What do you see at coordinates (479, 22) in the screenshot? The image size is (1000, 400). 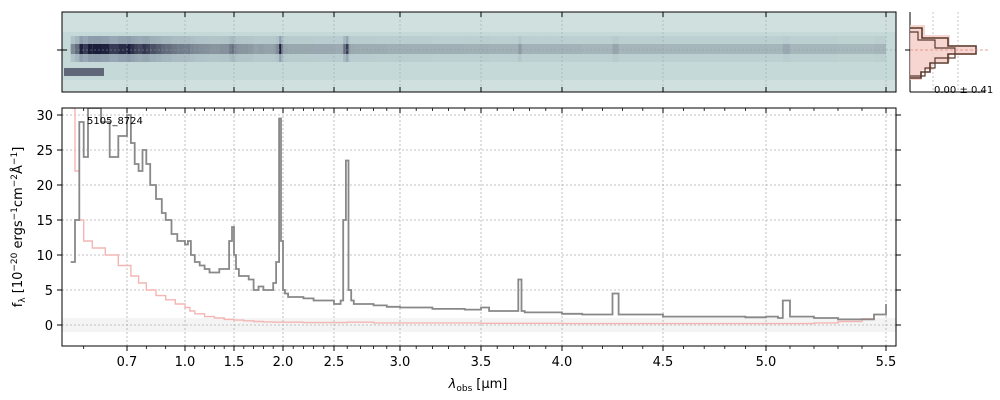 I see `spectrum-2d-top-band` at bounding box center [479, 22].